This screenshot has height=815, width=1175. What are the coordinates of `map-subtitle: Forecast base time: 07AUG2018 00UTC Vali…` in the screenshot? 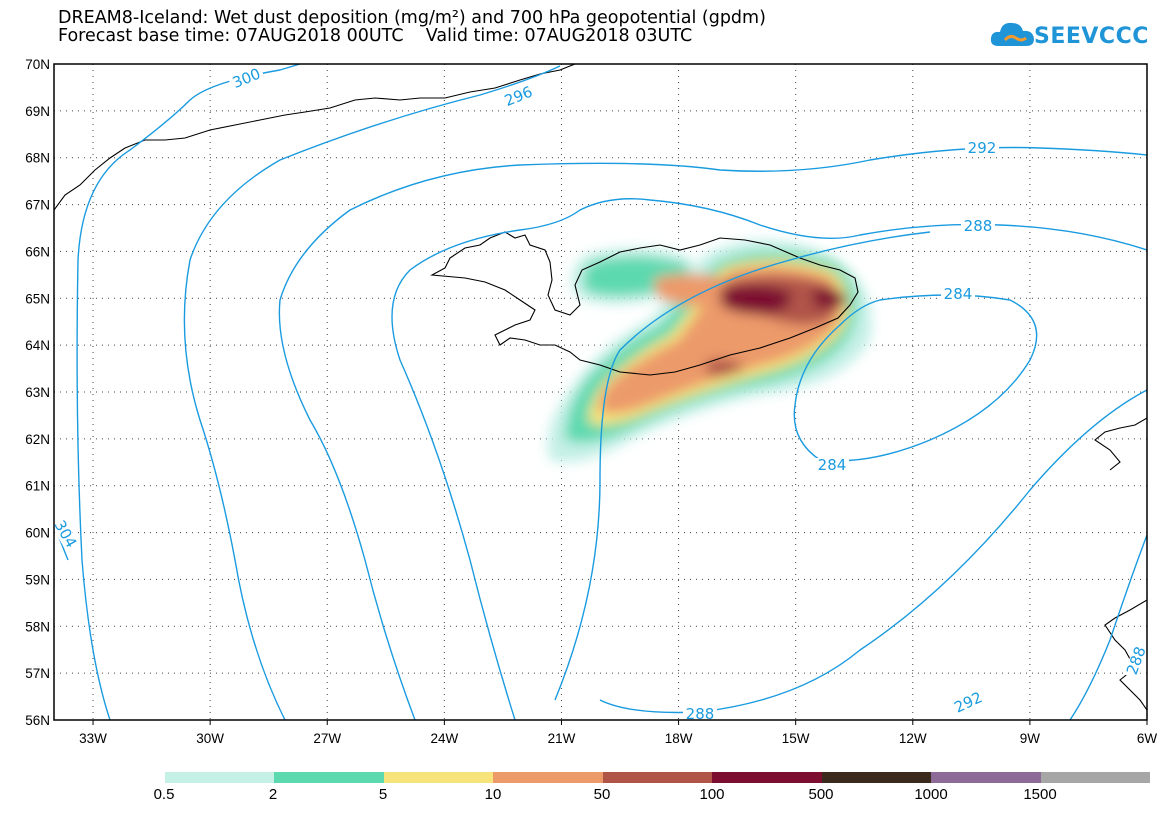 It's located at (375, 36).